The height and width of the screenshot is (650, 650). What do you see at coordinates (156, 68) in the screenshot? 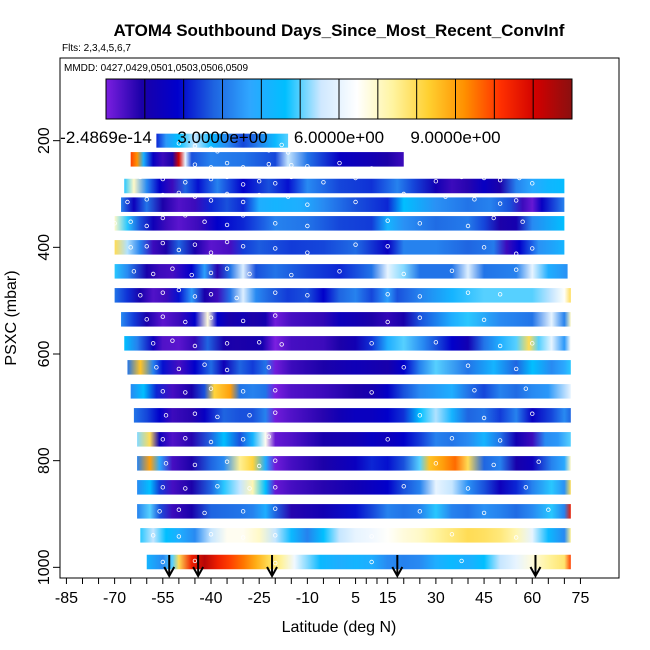
I see `mmdd-annotation: MMDD: 0427,0429,0501,0503,0506,0509` at bounding box center [156, 68].